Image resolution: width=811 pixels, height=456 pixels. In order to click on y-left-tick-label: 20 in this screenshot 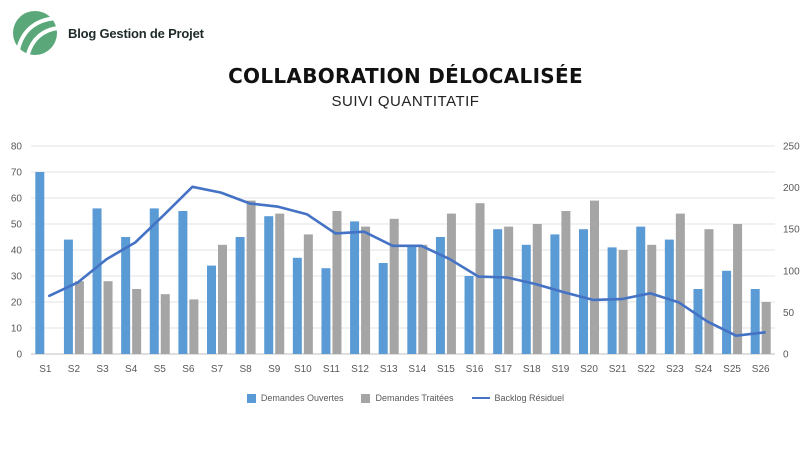, I will do `click(17, 303)`.